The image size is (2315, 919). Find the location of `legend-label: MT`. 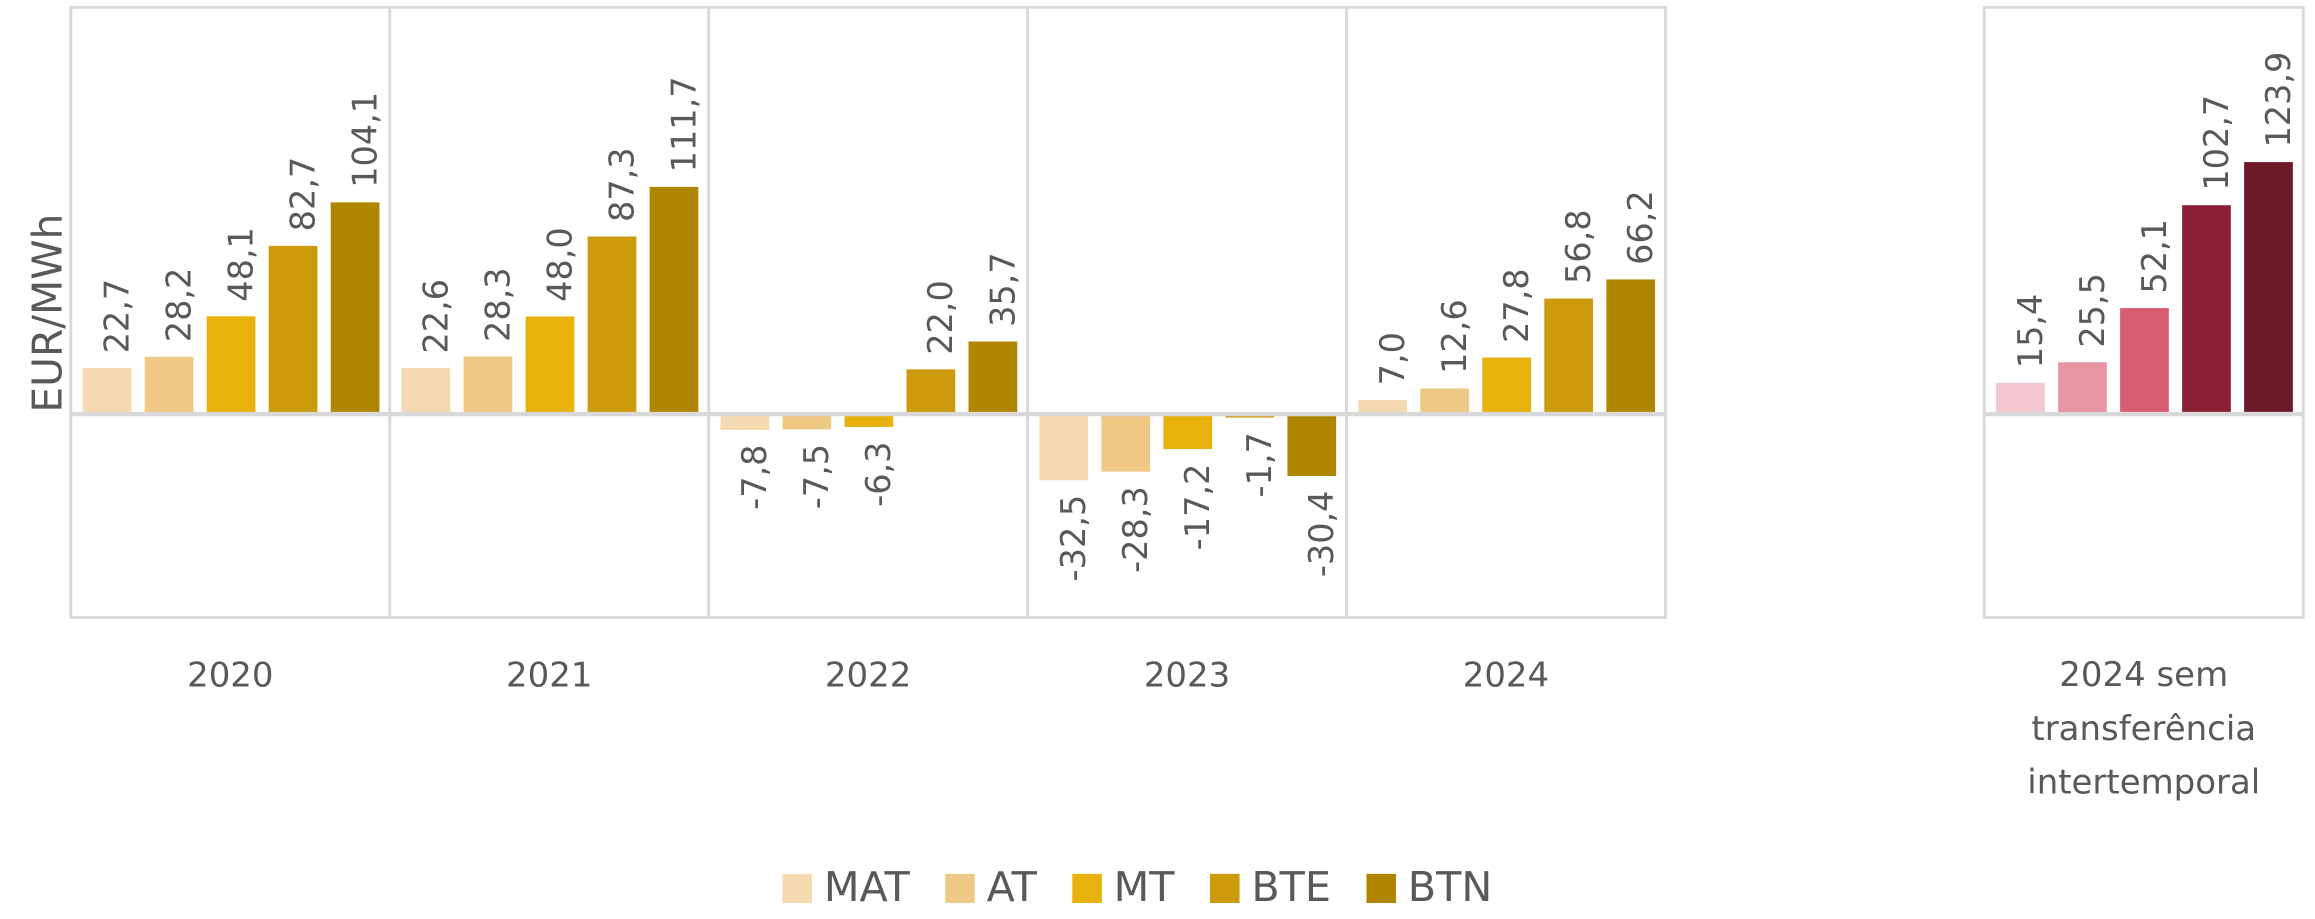

legend-label: MT is located at coordinates (1145, 887).